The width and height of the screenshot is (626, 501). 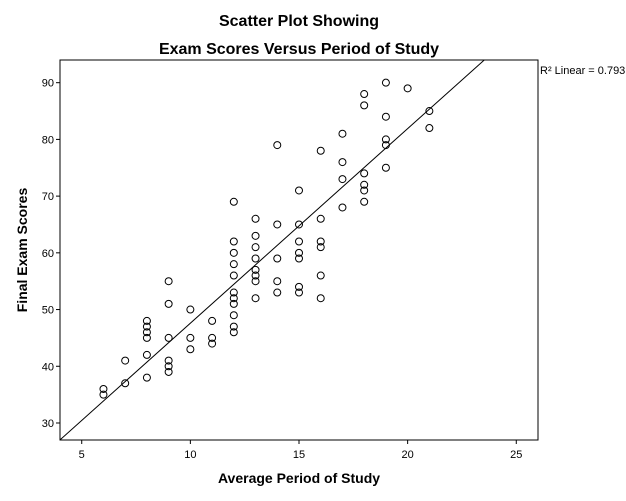 I want to click on y-tick-label: 70, so click(x=48, y=197).